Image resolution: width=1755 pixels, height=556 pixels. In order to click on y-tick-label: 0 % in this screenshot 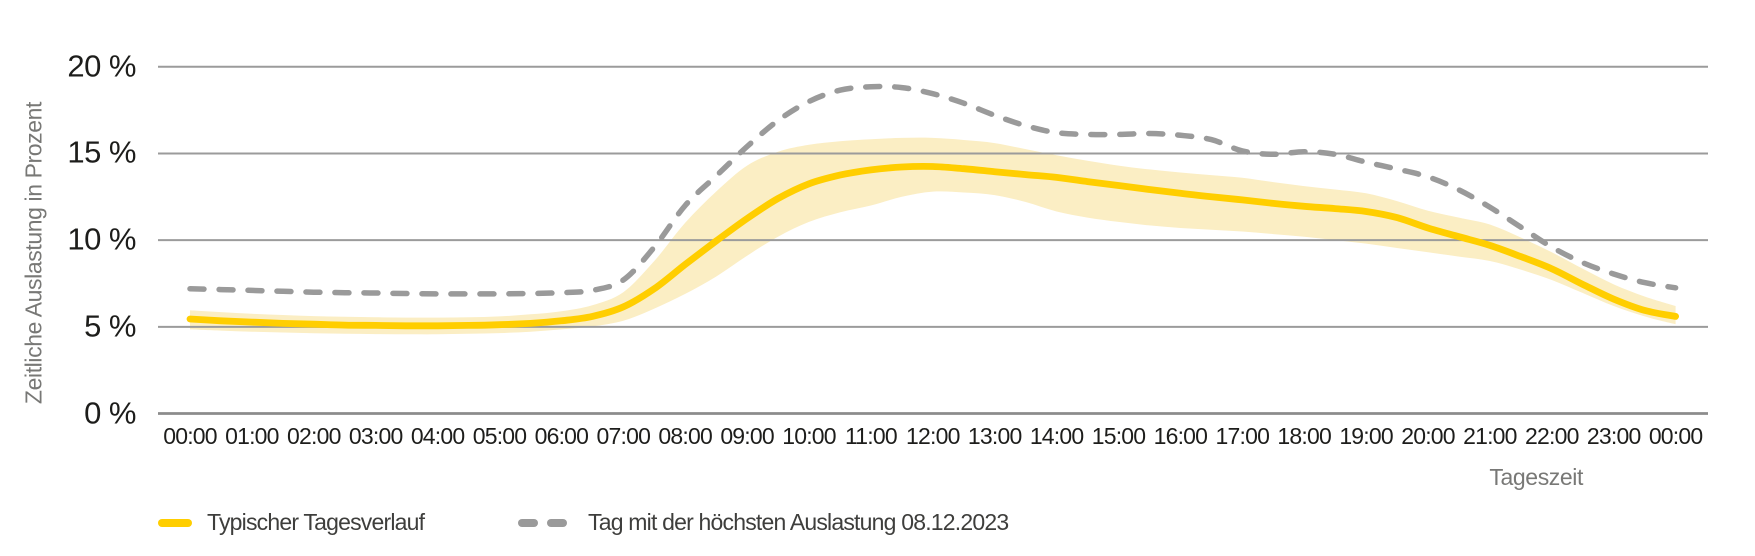, I will do `click(110, 412)`.